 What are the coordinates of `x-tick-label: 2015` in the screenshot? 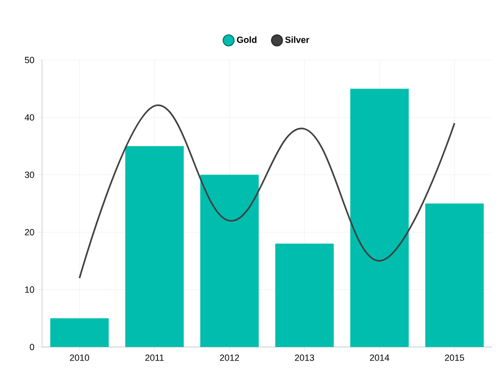 It's located at (454, 357).